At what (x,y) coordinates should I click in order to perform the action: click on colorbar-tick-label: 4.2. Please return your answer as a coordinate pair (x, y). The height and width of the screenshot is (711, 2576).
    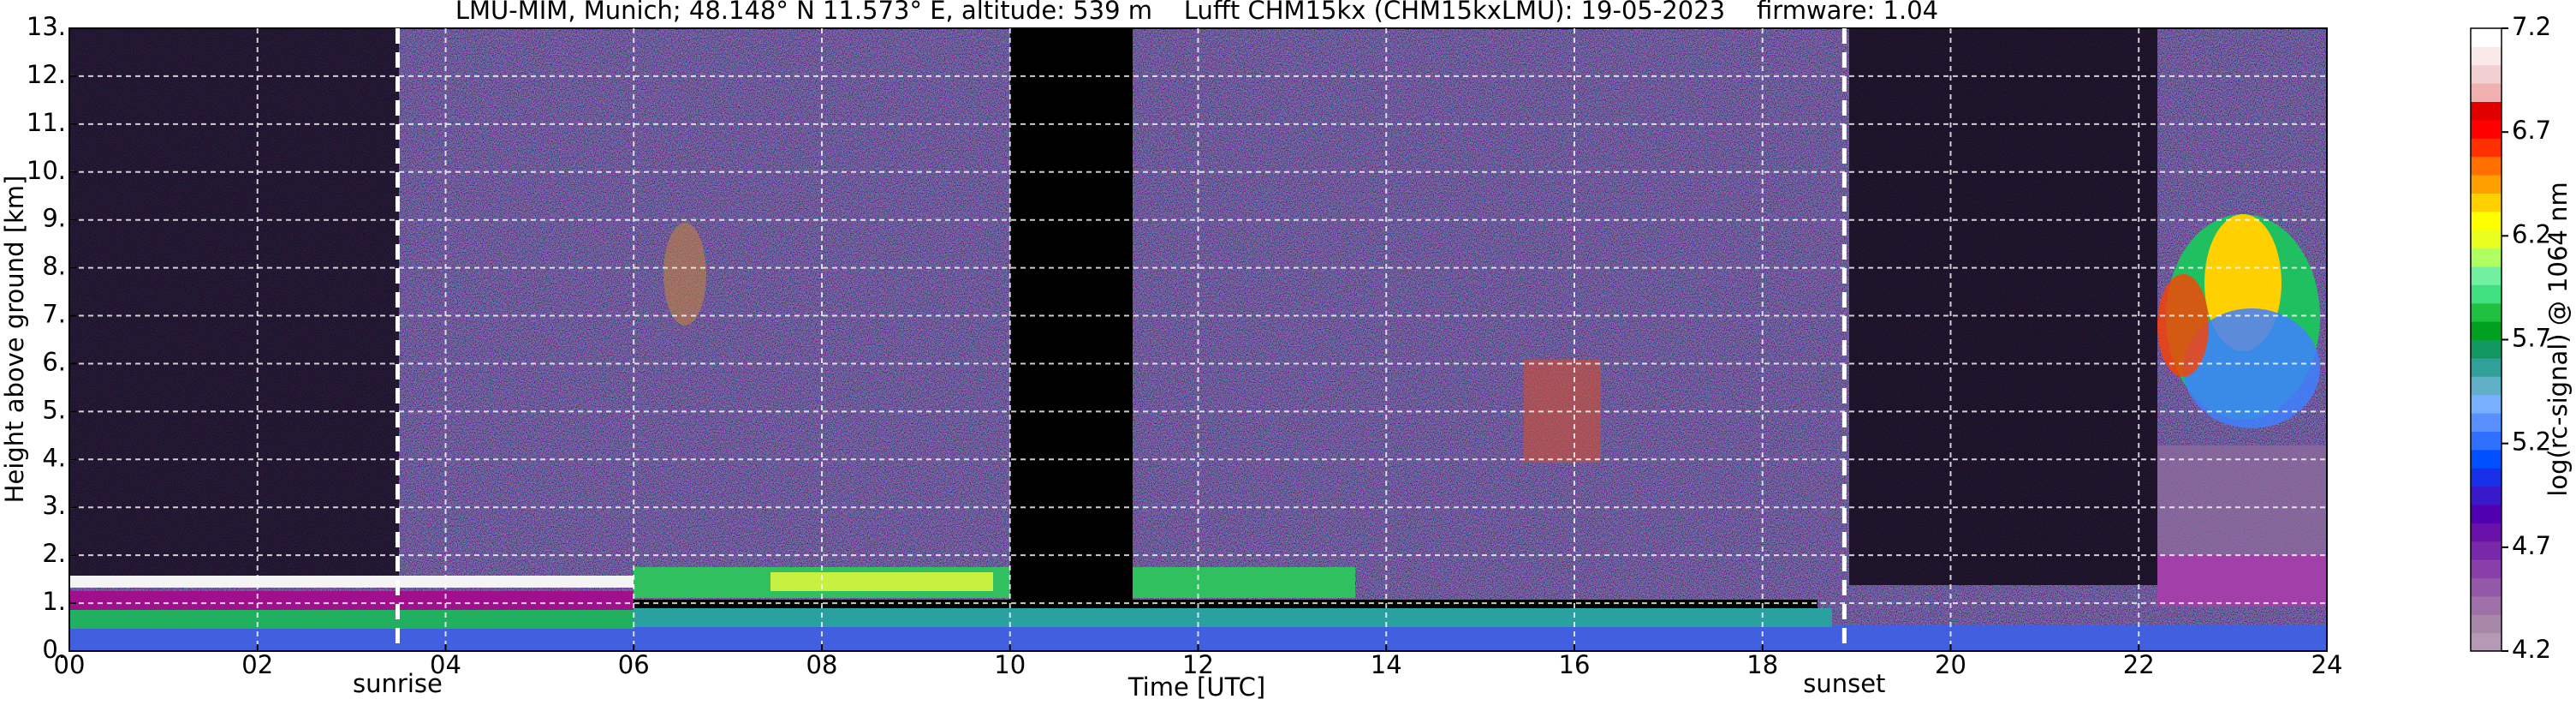
    Looking at the image, I should click on (2532, 649).